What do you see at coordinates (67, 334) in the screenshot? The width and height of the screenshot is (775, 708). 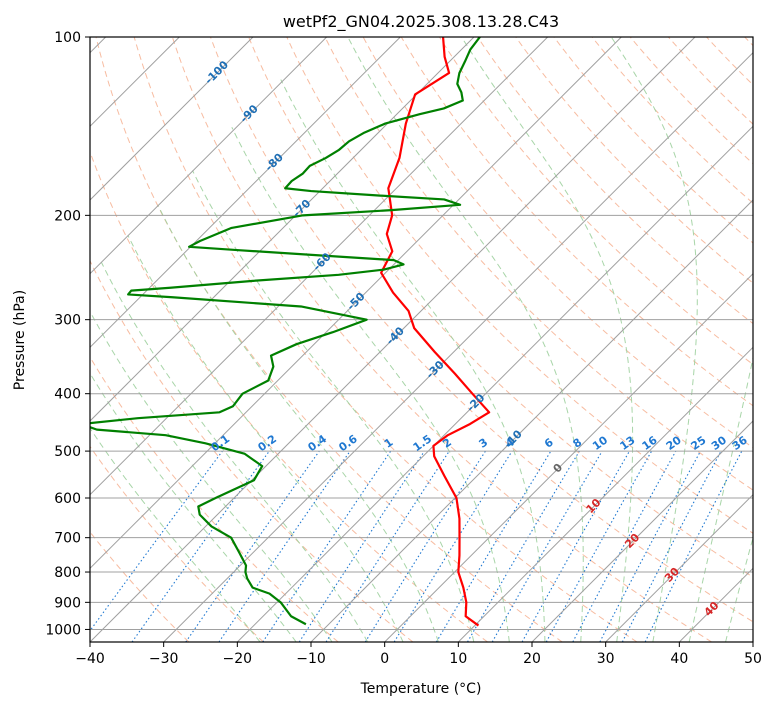 I see `y-axis-ticks: 1000 900 800 700 600 500 400 300 200 100` at bounding box center [67, 334].